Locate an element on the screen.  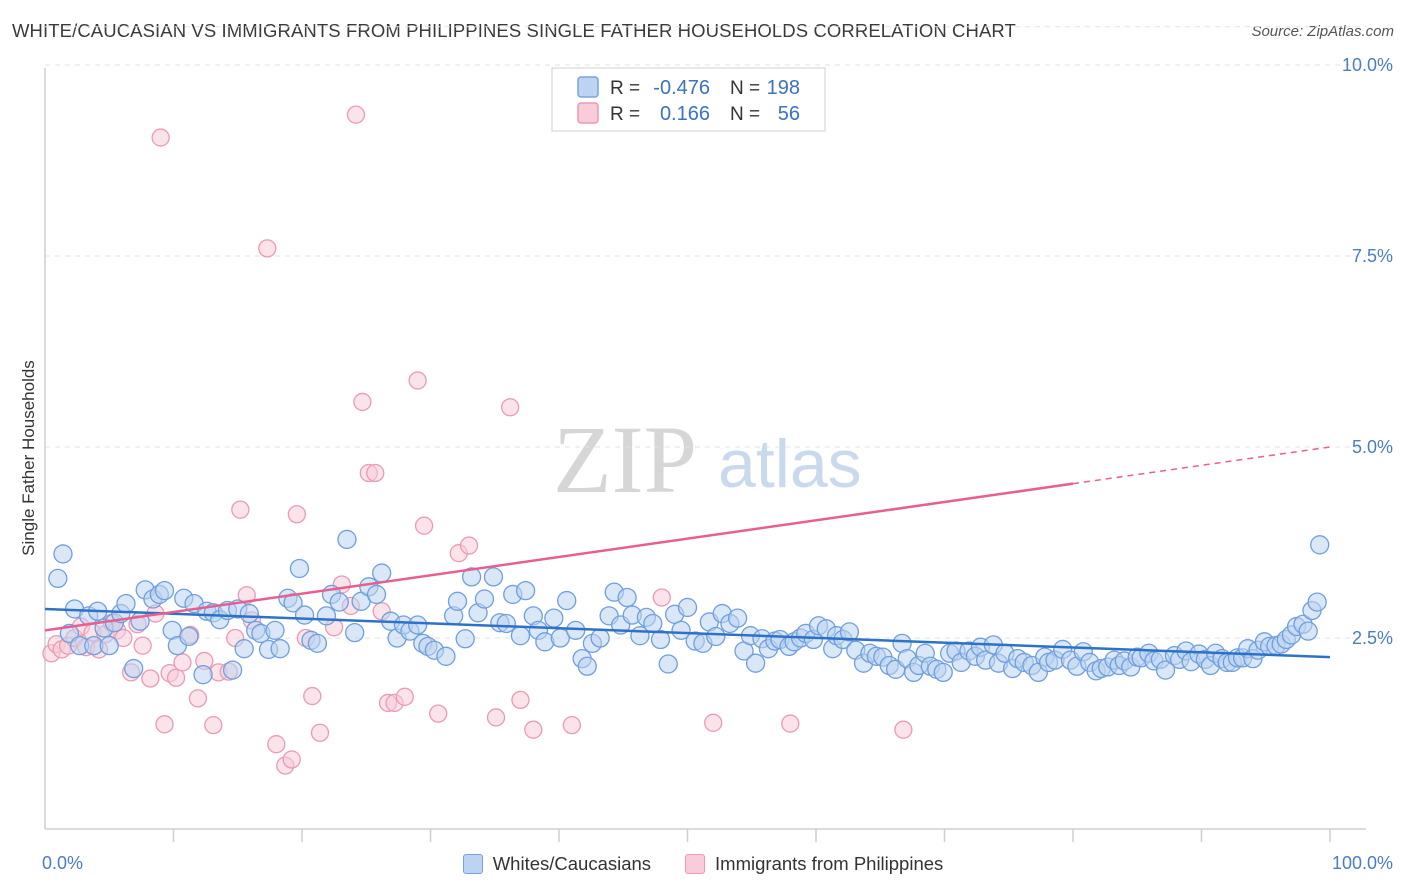
stats-r-label-pink: R = is located at coordinates (625, 114).